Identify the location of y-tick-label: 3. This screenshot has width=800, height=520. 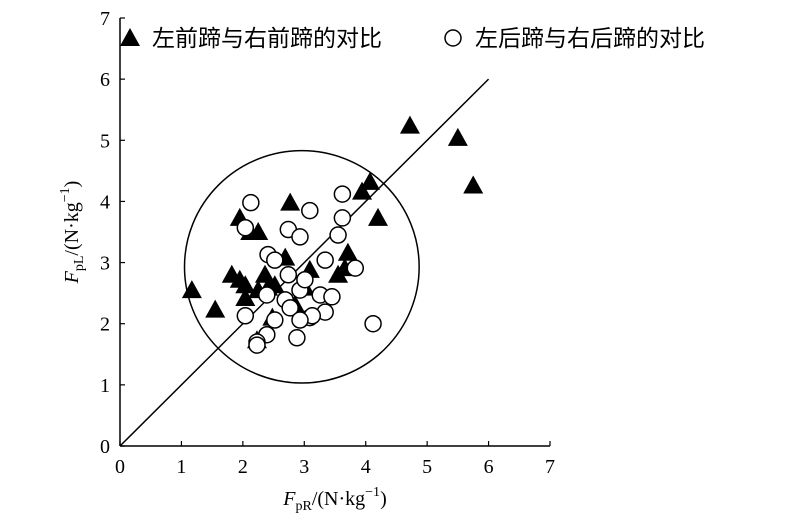
(105, 264).